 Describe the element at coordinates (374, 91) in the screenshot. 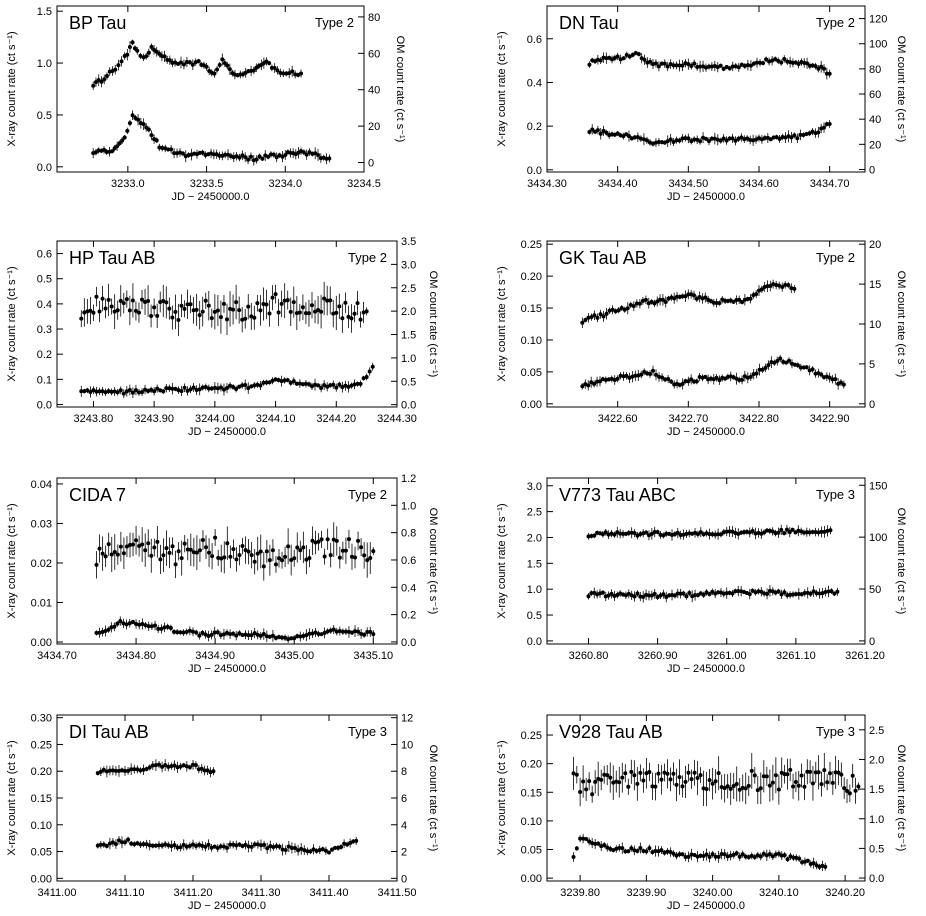

I see `y2-tick-label: 40` at that location.